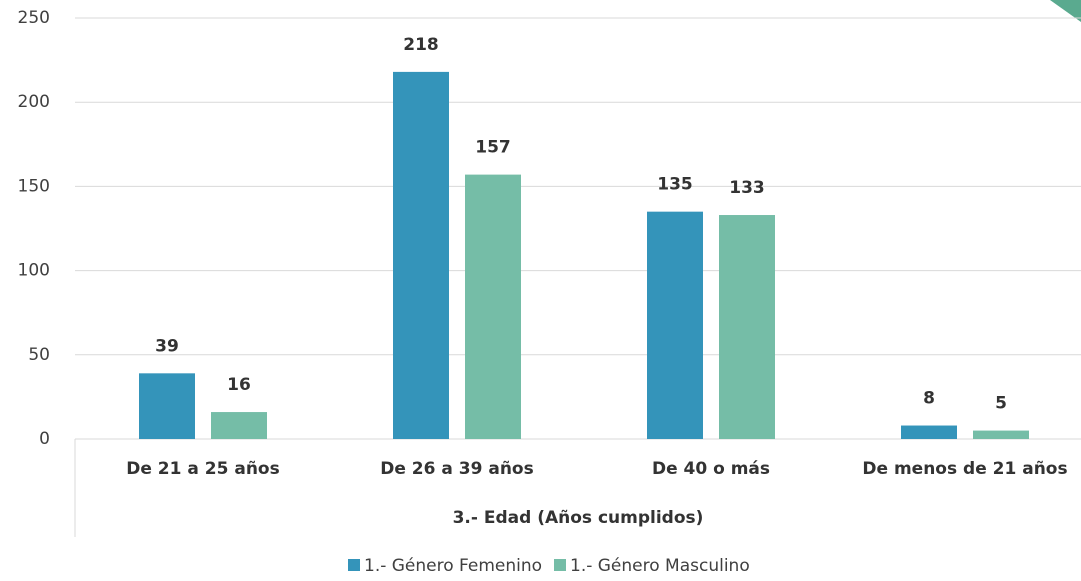 This screenshot has width=1081, height=581. What do you see at coordinates (34, 186) in the screenshot?
I see `y-tick-label: 150` at bounding box center [34, 186].